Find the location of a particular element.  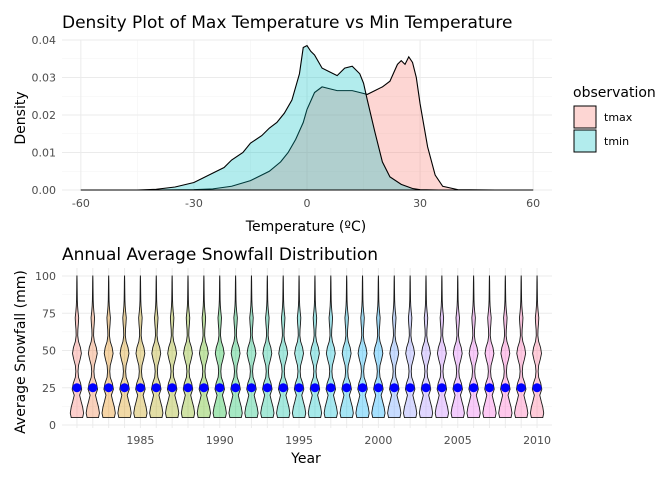

median-marker-2005 is located at coordinates (458, 388).